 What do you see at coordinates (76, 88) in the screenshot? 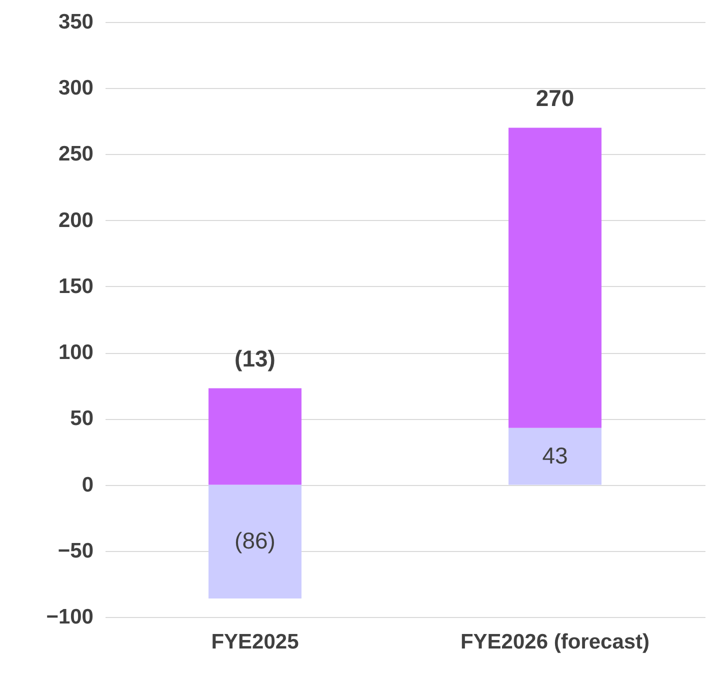
I see `y-tick-label: 300` at bounding box center [76, 88].